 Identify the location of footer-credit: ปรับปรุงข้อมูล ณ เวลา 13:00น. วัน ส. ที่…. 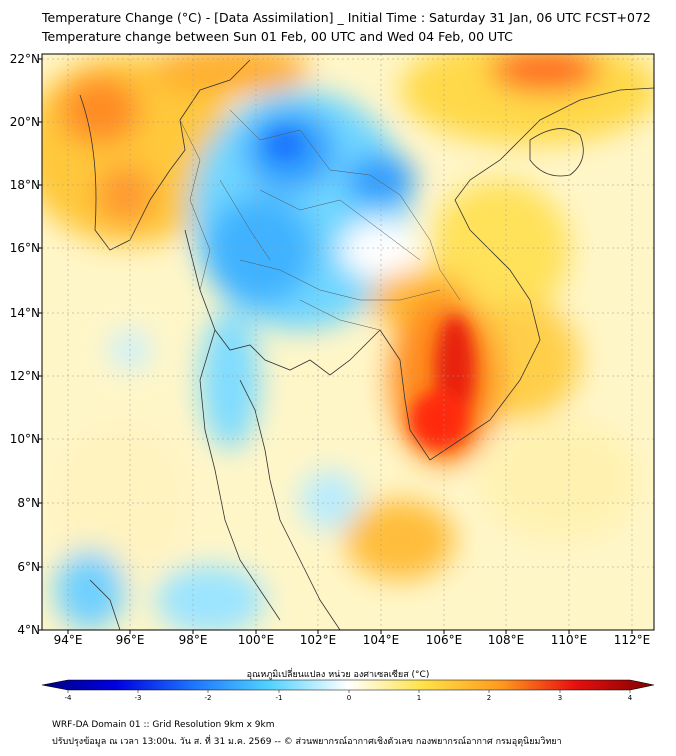
(307, 742).